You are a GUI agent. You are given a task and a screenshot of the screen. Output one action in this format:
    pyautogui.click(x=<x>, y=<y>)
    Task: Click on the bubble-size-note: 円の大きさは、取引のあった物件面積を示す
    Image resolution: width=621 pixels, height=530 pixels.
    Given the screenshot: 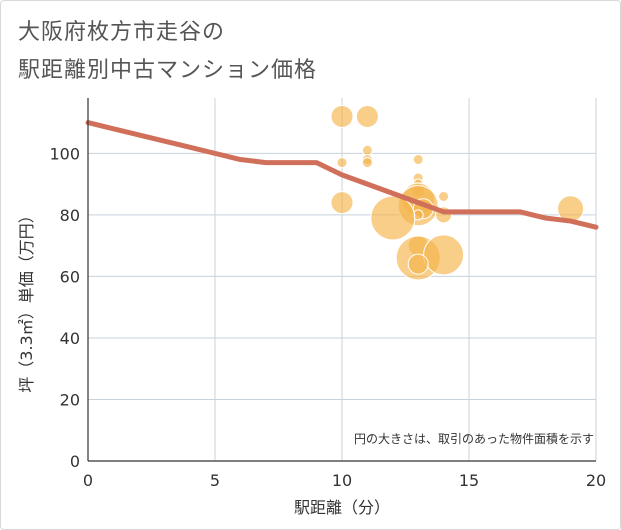 What is the action you would take?
    pyautogui.click(x=474, y=438)
    